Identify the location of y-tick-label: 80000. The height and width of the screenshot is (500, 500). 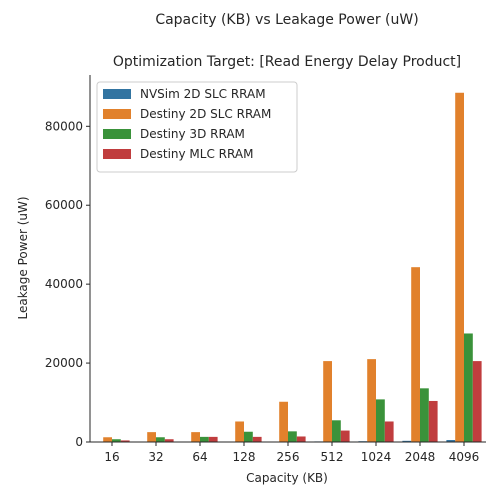
(64, 126).